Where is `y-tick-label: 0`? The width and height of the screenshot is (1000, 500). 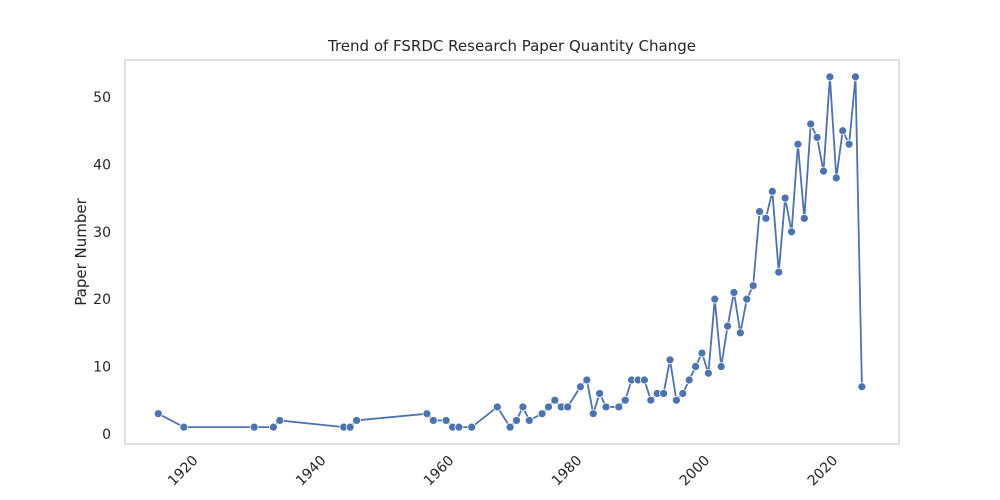 y-tick-label: 0 is located at coordinates (106, 435).